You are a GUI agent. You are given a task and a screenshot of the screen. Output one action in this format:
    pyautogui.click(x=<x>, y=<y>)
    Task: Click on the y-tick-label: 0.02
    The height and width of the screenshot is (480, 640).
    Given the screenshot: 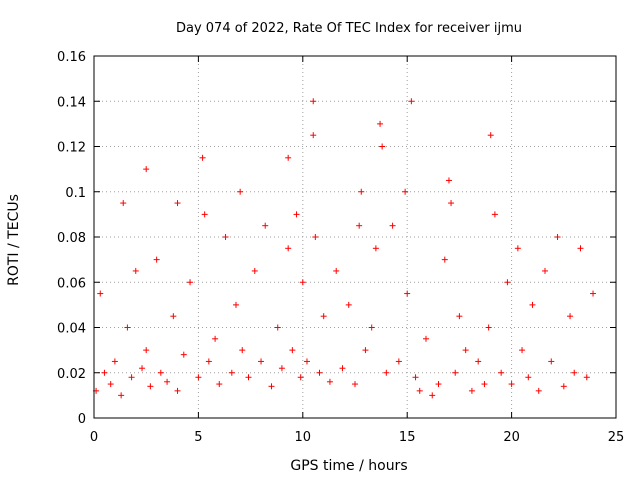 What is the action you would take?
    pyautogui.click(x=71, y=374)
    